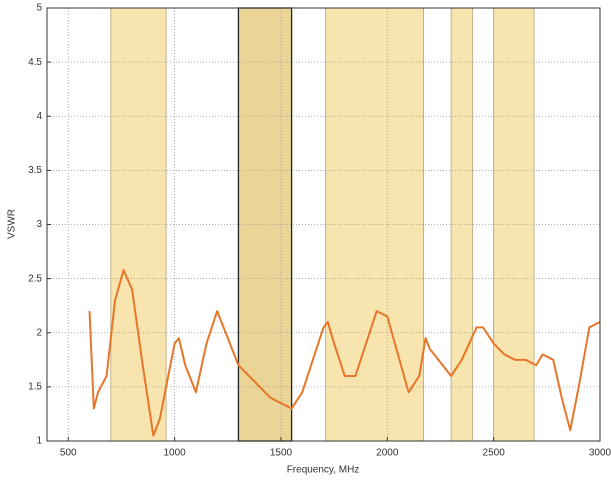  Describe the element at coordinates (600, 453) in the screenshot. I see `x-tick-label: 3000` at that location.